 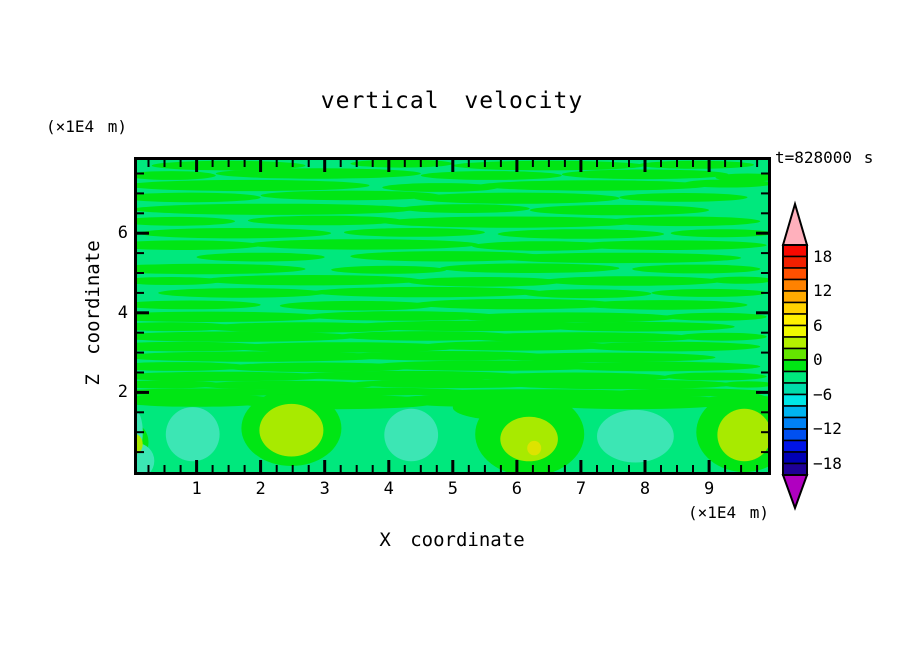 I want to click on colorbar-tick-label: 18, so click(x=823, y=256).